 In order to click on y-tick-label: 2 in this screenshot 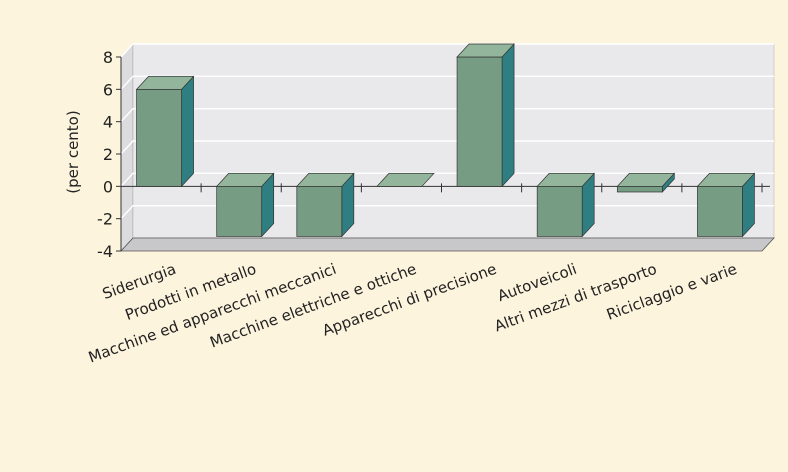, I will do `click(108, 154)`.